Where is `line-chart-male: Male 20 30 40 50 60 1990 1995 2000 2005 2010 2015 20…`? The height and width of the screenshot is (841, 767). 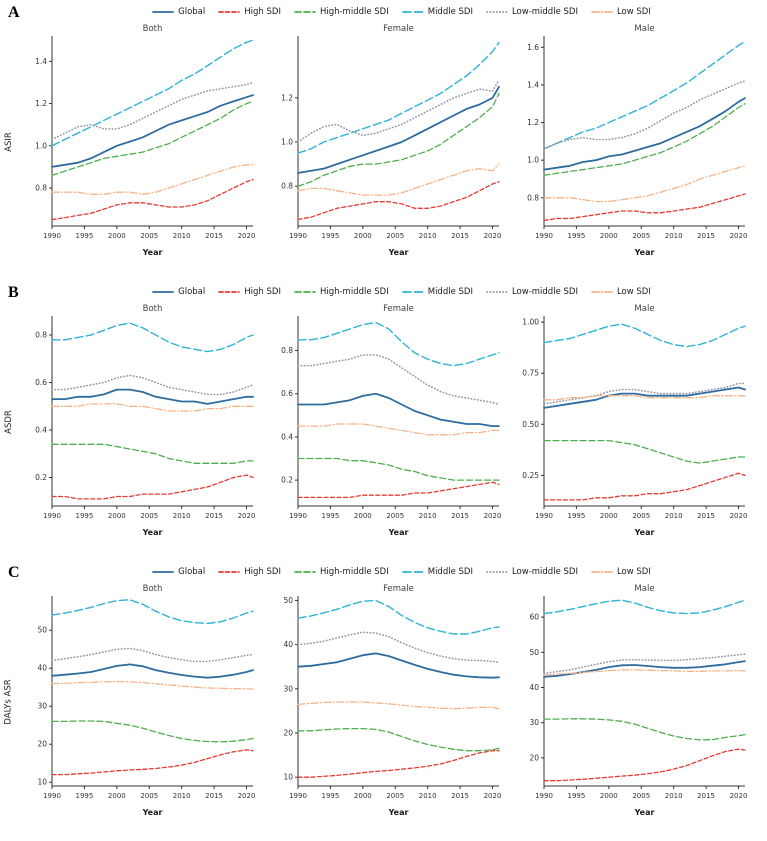 line-chart-male: Male 20 30 40 50 60 1990 1995 2000 2005 2010 2015 20… is located at coordinates (638, 700).